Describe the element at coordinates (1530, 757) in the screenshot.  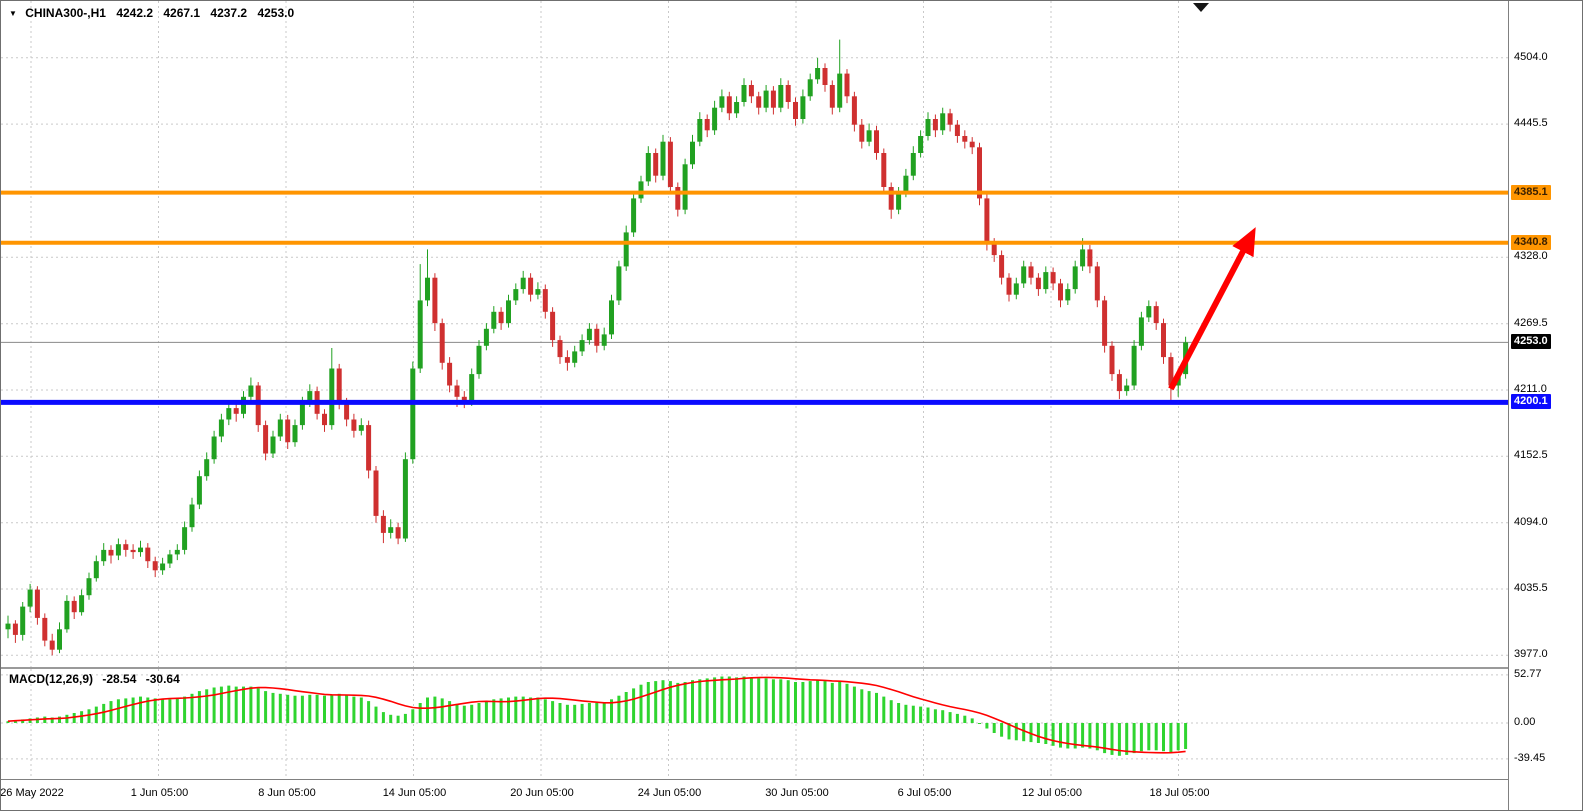
I see `macd-axis-label: -39.45` at that location.